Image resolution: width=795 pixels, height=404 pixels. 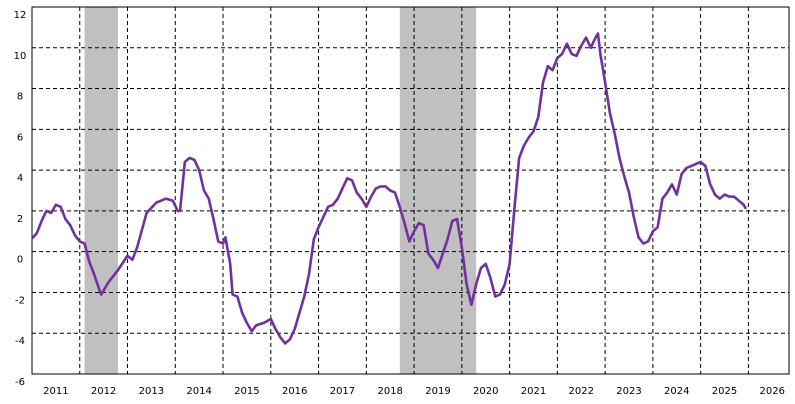 What do you see at coordinates (151, 391) in the screenshot?
I see `x-tick-label: 2013` at bounding box center [151, 391].